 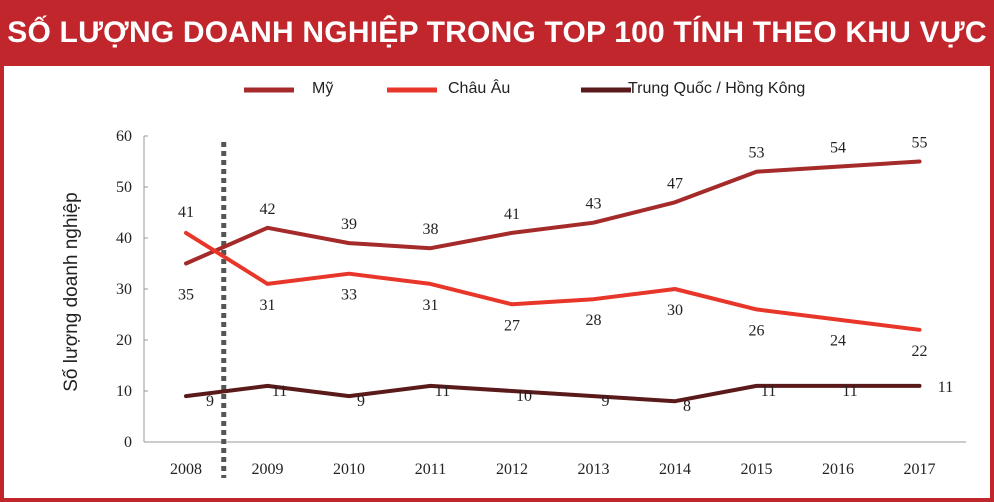 I want to click on y-tick-label: 30, so click(x=124, y=289).